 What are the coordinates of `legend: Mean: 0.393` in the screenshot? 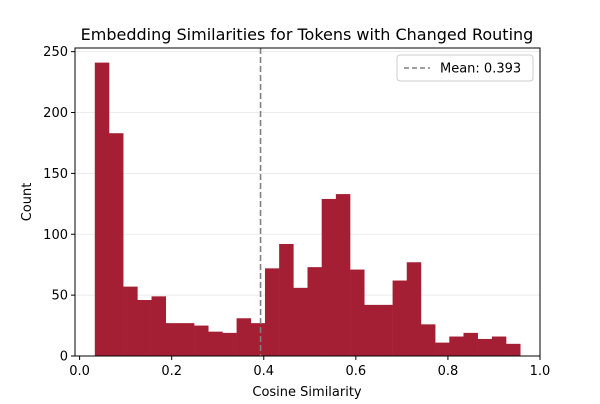 It's located at (465, 68).